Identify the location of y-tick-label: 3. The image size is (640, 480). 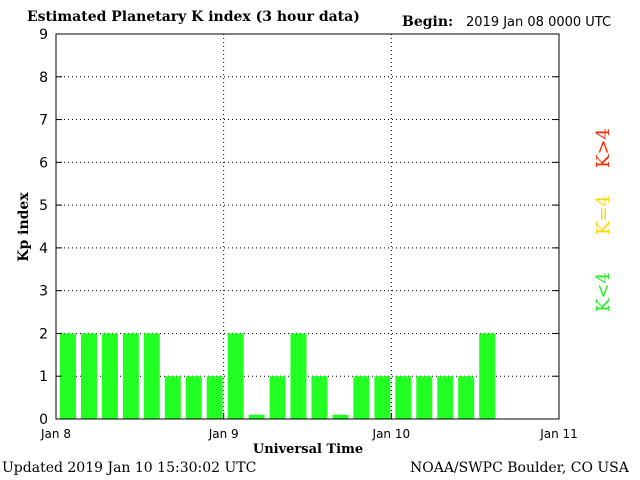
(43, 292).